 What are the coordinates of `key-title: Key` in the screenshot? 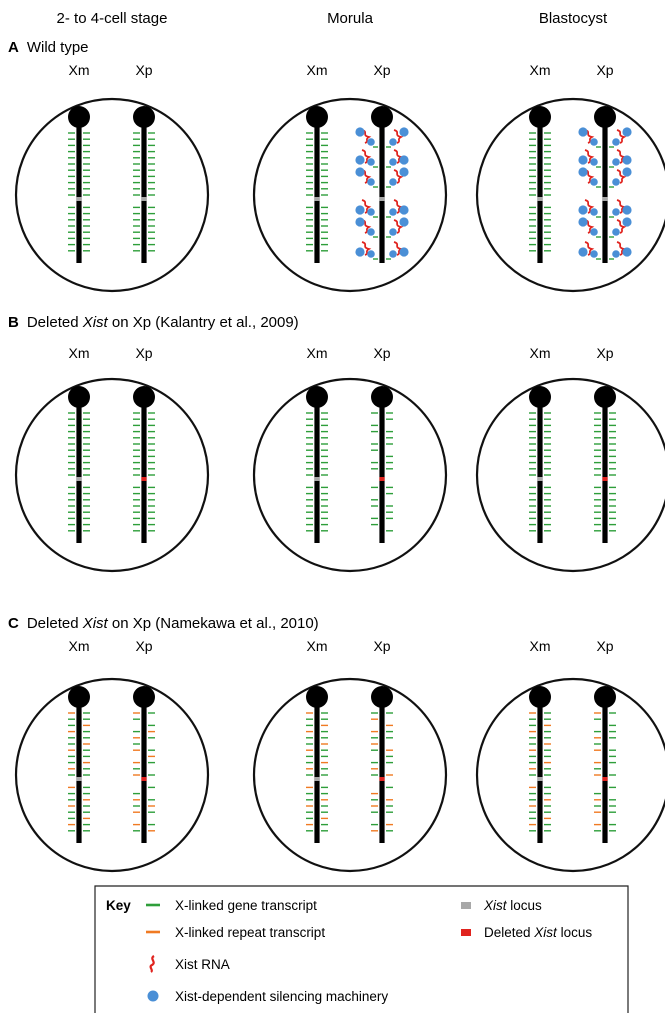 It's located at (118, 905).